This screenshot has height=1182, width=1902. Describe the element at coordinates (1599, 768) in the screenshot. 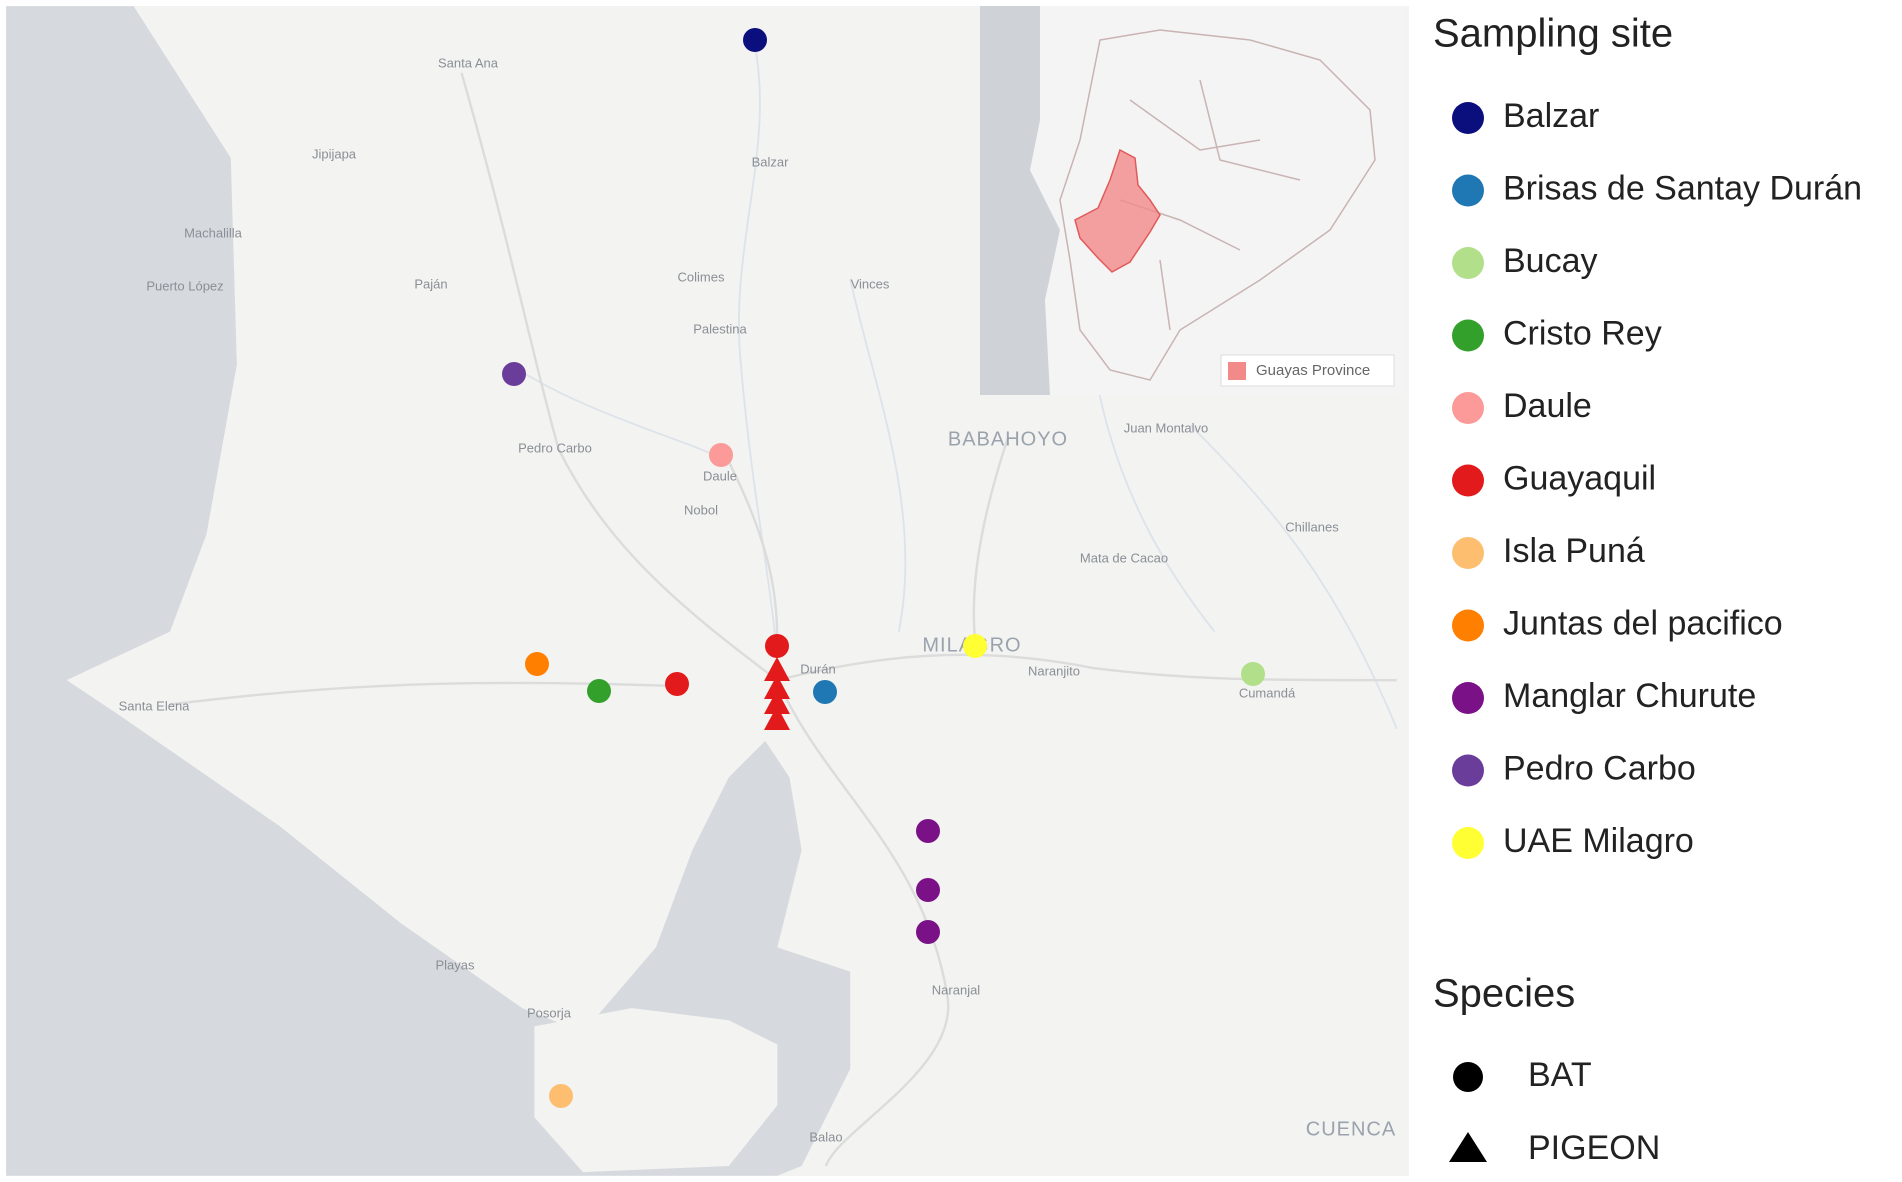

I see `legend-label: Pedro Carbo` at that location.